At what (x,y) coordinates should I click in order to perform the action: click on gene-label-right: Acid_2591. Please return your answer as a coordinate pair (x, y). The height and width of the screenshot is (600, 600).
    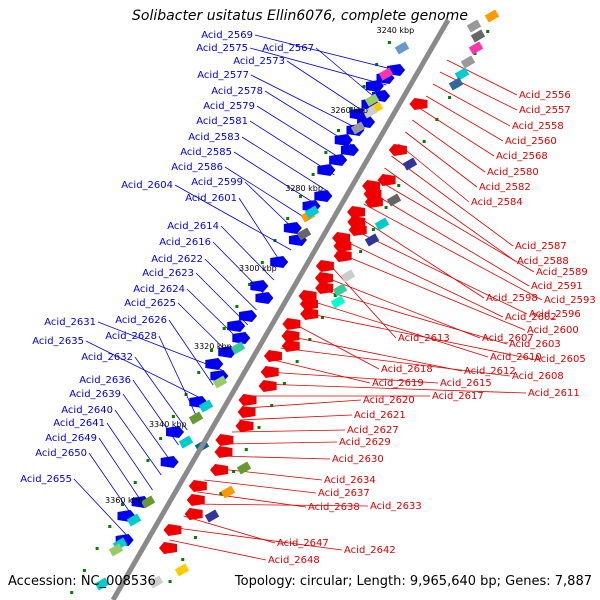
    Looking at the image, I should click on (557, 286).